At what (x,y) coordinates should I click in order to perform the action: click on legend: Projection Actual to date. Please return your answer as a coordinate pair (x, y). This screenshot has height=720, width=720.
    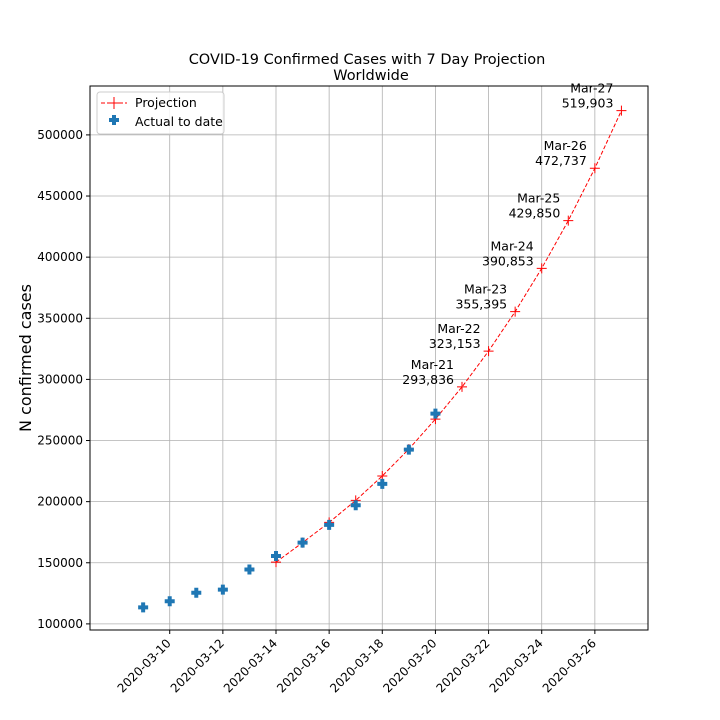
    Looking at the image, I should click on (160, 113).